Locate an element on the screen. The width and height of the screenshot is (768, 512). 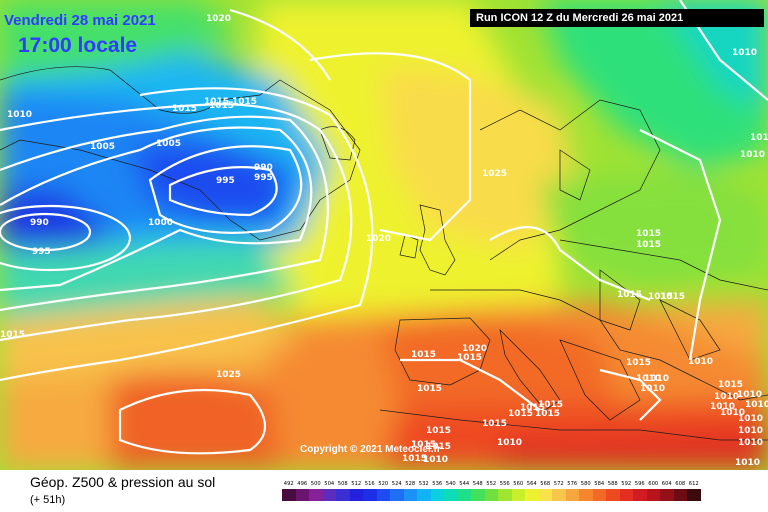
legend-swatch: 596 is located at coordinates (640, 490).